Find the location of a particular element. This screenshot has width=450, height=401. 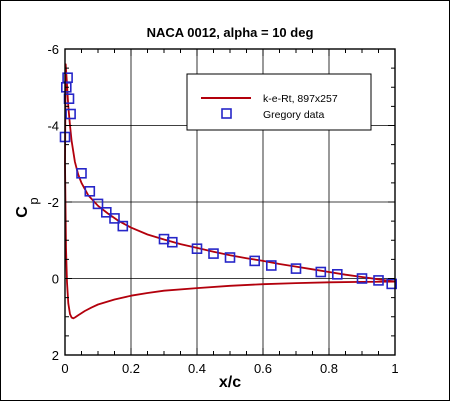

legend-label-line: k-e-Rt, 897x257 is located at coordinates (300, 99).